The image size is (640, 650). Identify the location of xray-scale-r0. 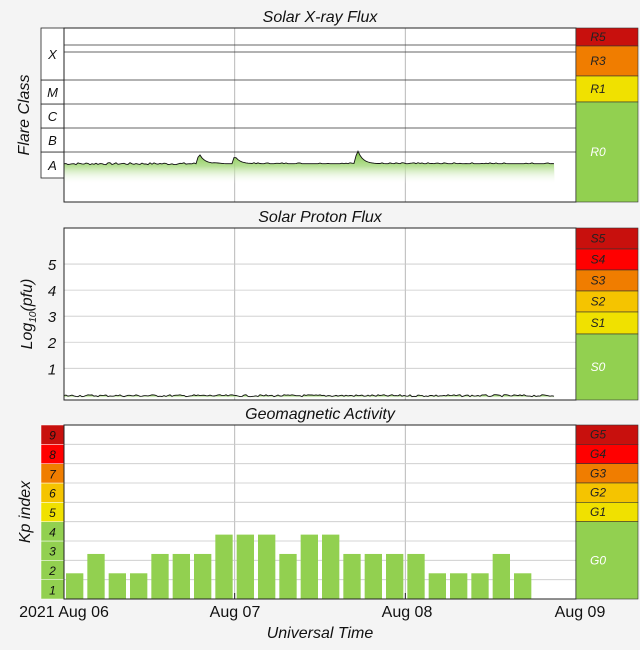
(607, 152).